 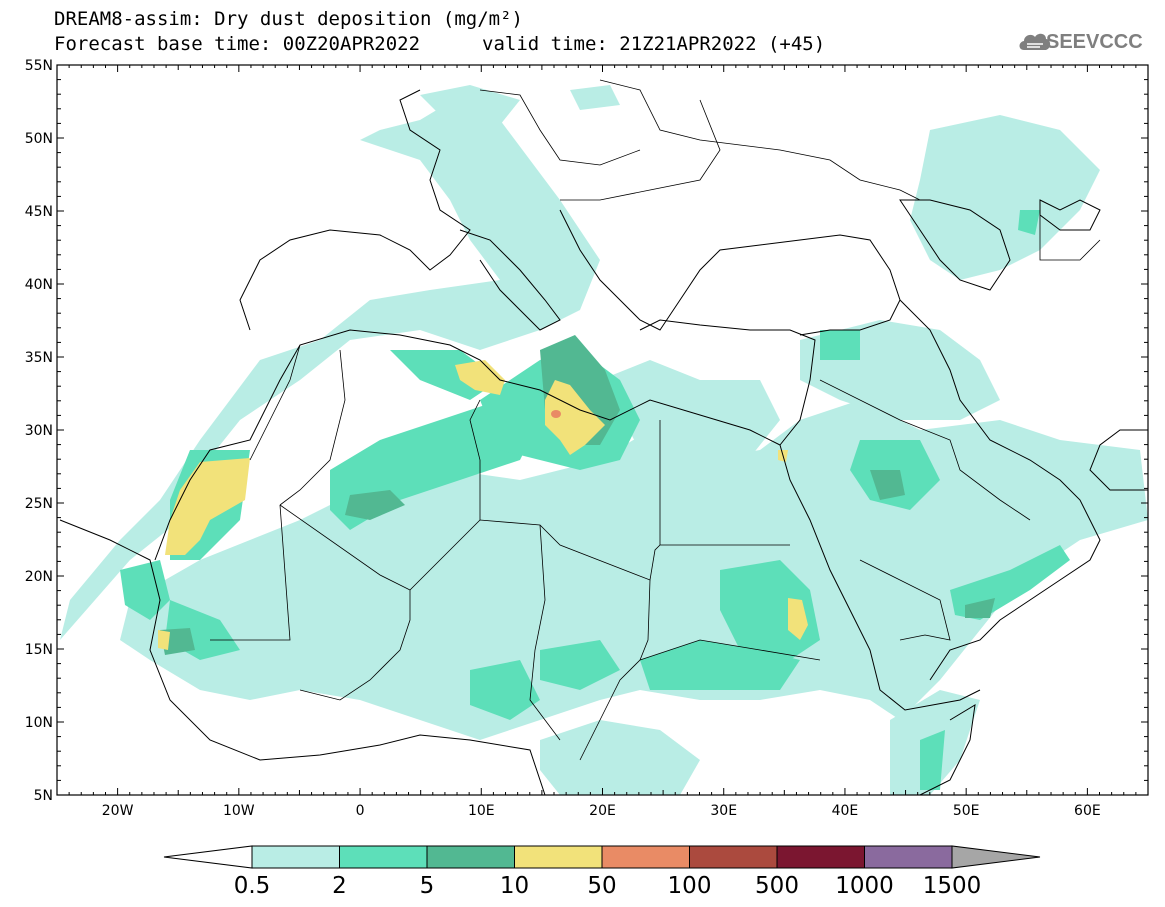 I want to click on logo-text: SEEVCCC, so click(x=1094, y=42).